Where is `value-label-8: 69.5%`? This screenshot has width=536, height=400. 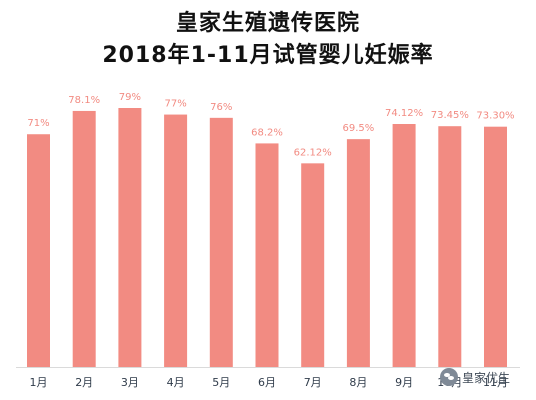 value-label-8: 69.5% is located at coordinates (359, 128).